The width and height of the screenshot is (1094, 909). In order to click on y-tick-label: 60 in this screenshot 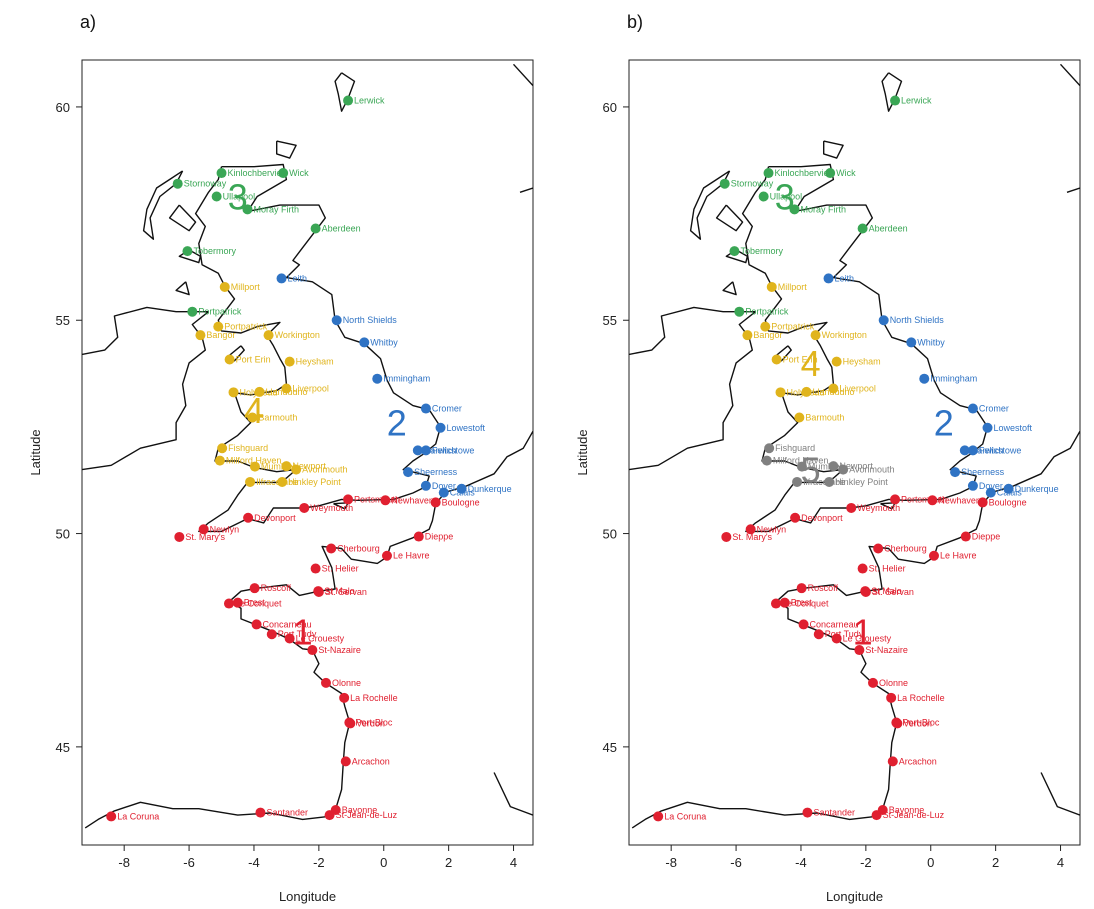, I will do `click(63, 107)`.